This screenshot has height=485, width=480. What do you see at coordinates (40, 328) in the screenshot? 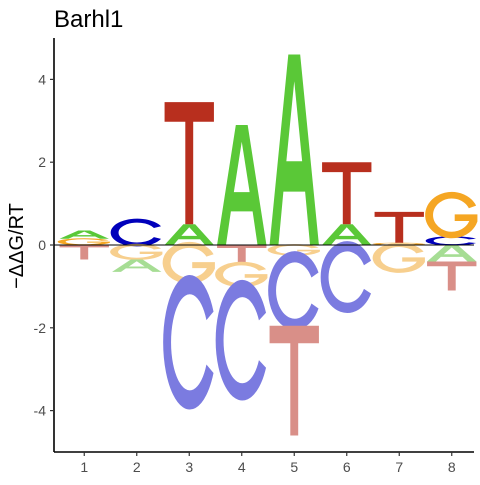
I see `y-tick-label: -2` at bounding box center [40, 328].